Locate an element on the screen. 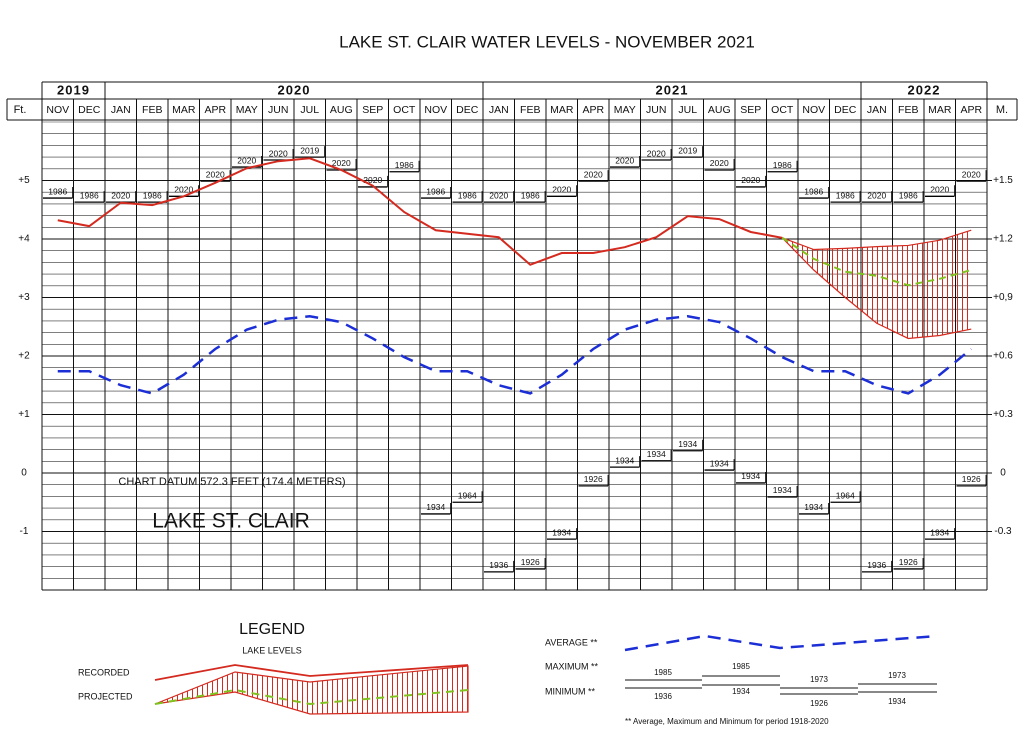 The image size is (1034, 735). y-tick-label: +2 is located at coordinates (24, 356).